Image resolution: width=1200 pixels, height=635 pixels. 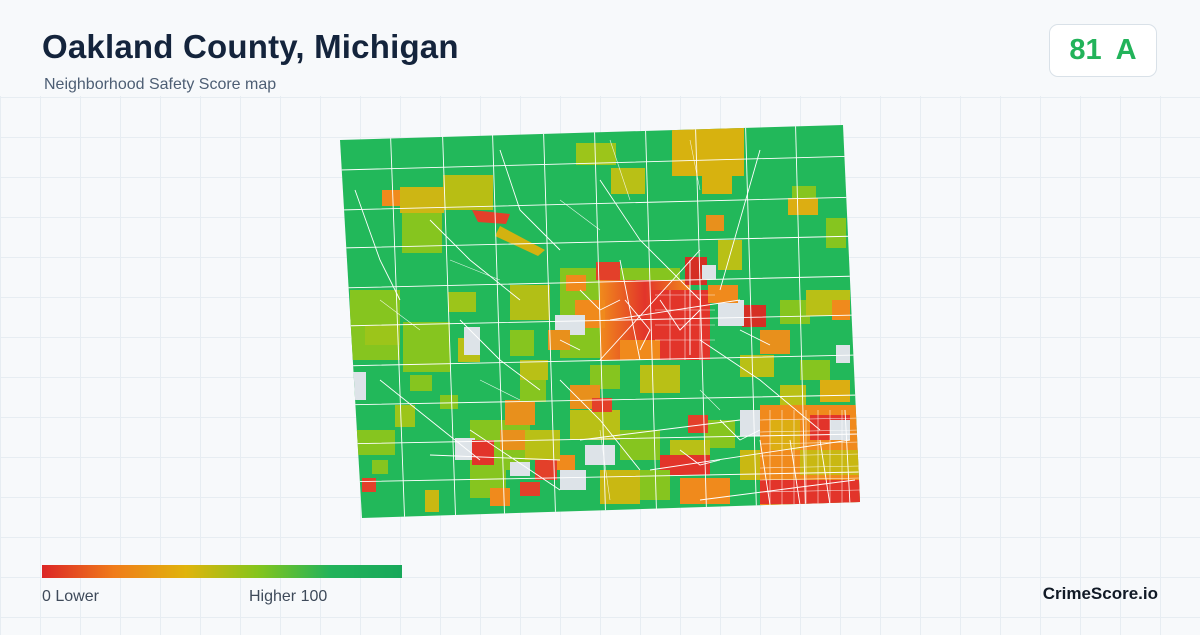 I want to click on score-grade: A, so click(x=1126, y=50).